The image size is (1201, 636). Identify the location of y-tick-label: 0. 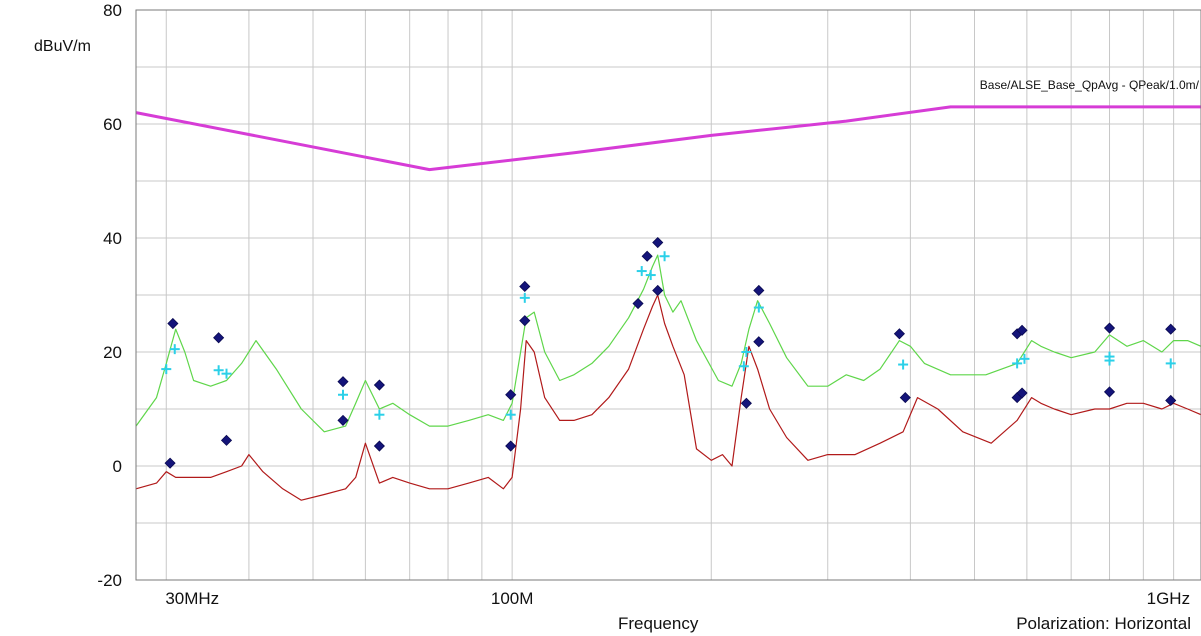
(117, 466).